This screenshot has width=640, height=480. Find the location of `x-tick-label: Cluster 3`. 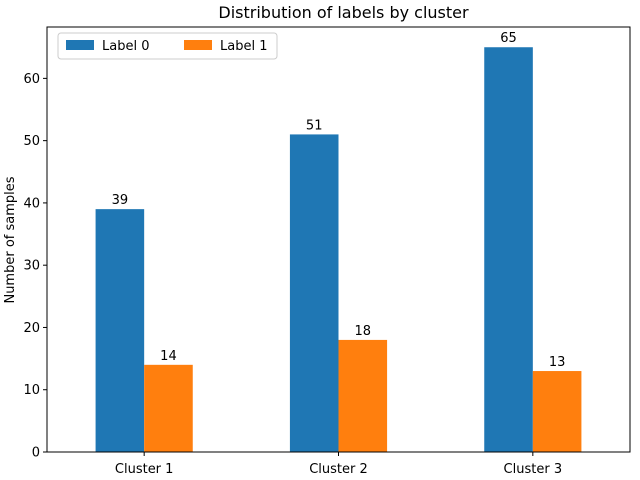

x-tick-label: Cluster 3 is located at coordinates (533, 469).